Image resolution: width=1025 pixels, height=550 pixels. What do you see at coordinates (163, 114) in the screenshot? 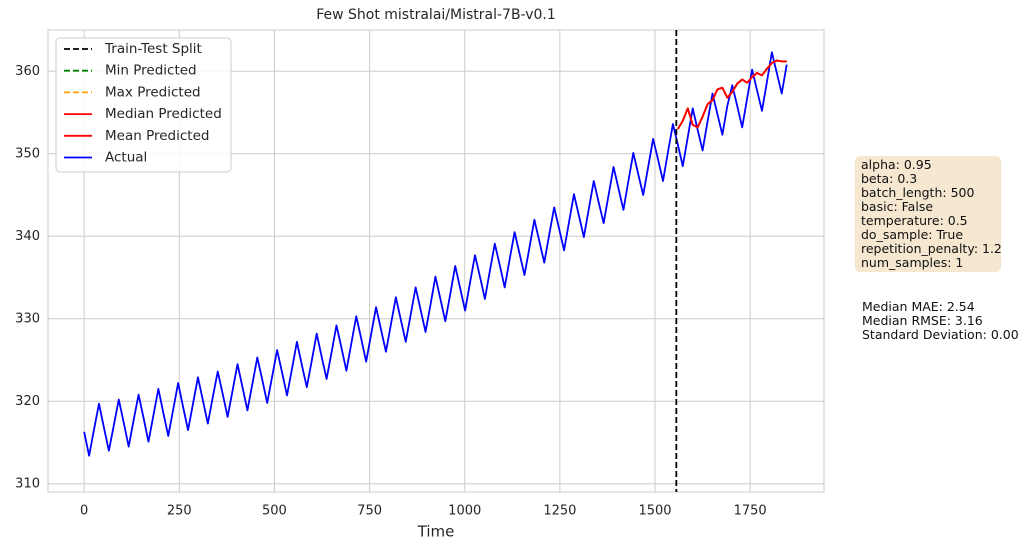
I see `legend-label: Median Predicted` at bounding box center [163, 114].